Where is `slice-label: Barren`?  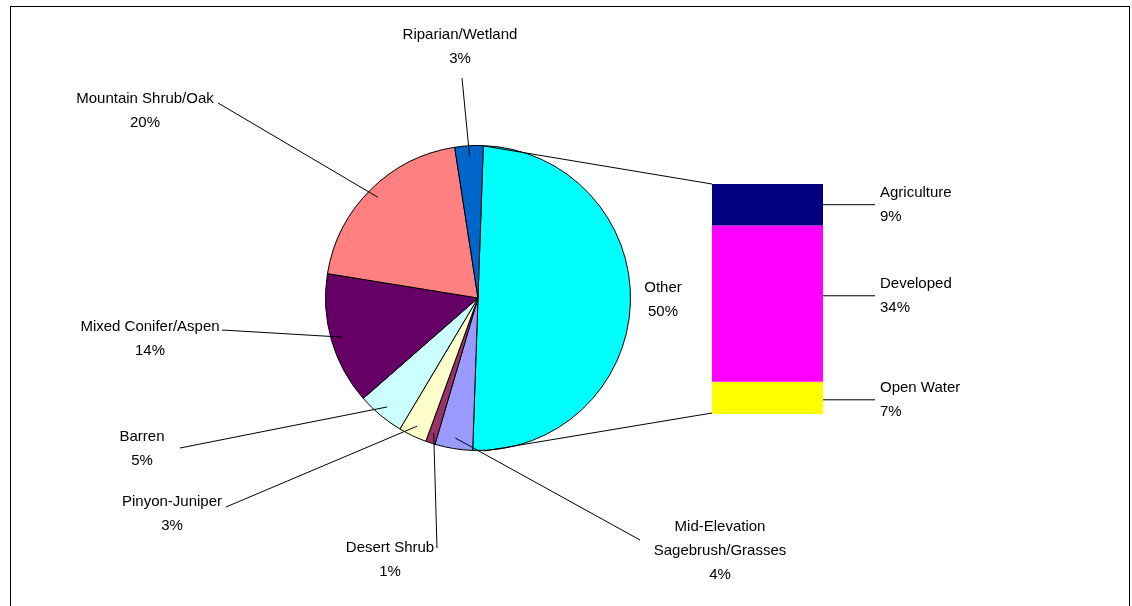 slice-label: Barren is located at coordinates (142, 436).